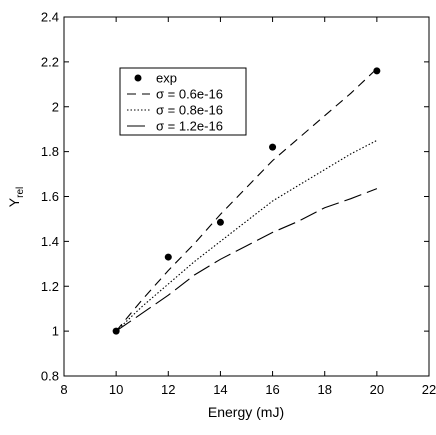 This screenshot has width=436, height=435. I want to click on x-tick-label: 10, so click(116, 389).